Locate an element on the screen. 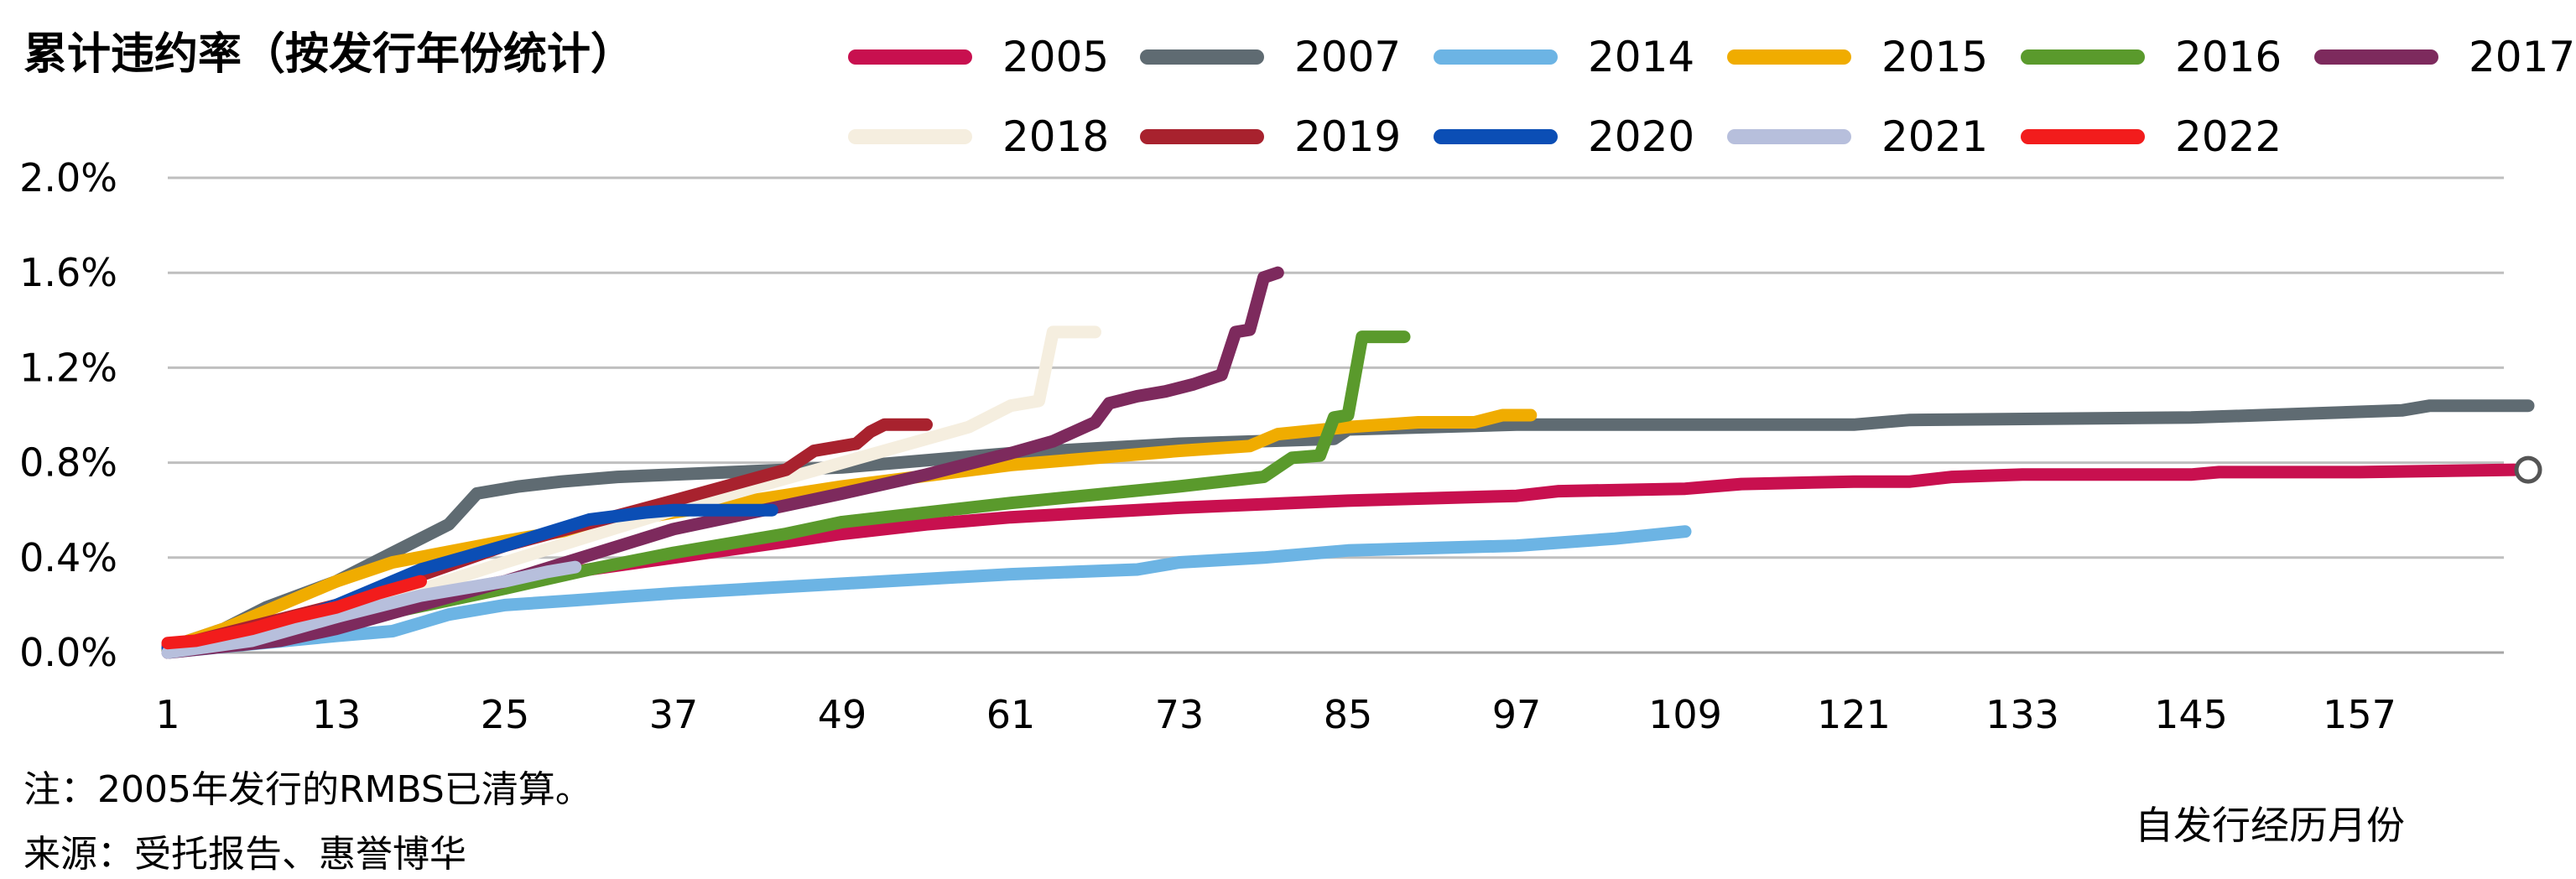  legend-label-2007: 2007 is located at coordinates (1347, 57).